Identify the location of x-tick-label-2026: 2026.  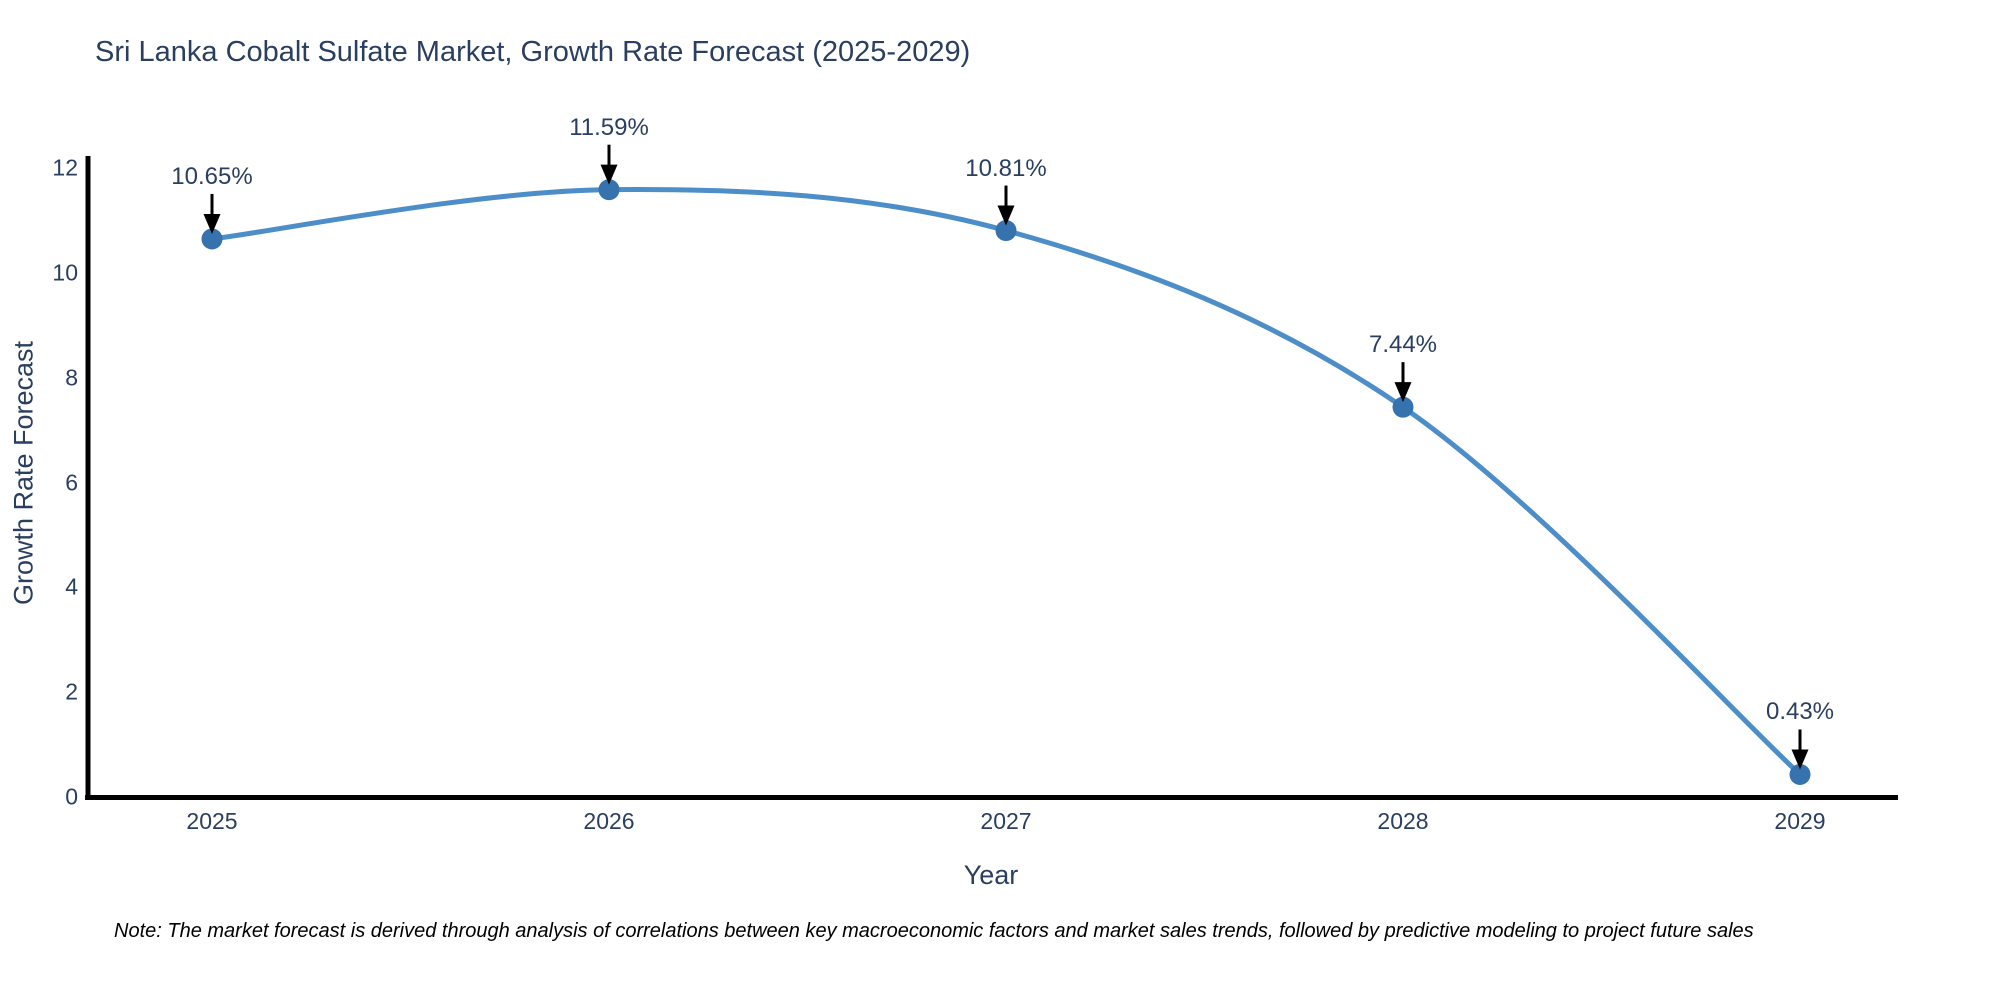
(609, 821).